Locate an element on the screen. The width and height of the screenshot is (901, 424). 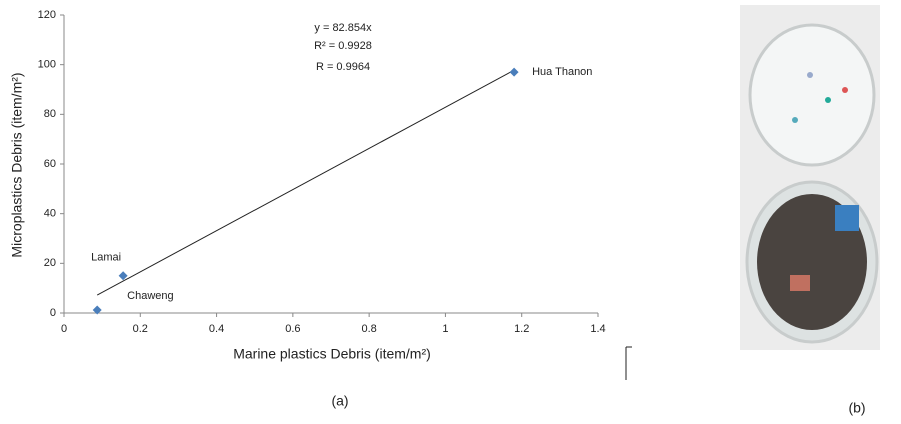
point-label: Hua Thanon is located at coordinates (562, 72).